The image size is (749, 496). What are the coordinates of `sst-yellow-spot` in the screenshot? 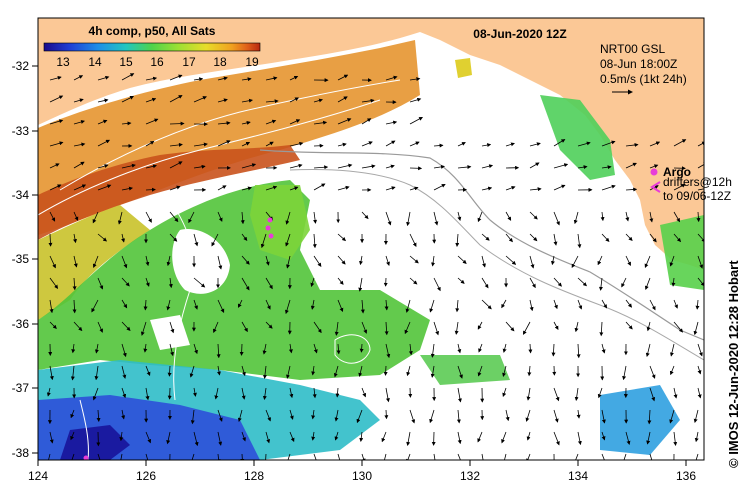 It's located at (463, 68).